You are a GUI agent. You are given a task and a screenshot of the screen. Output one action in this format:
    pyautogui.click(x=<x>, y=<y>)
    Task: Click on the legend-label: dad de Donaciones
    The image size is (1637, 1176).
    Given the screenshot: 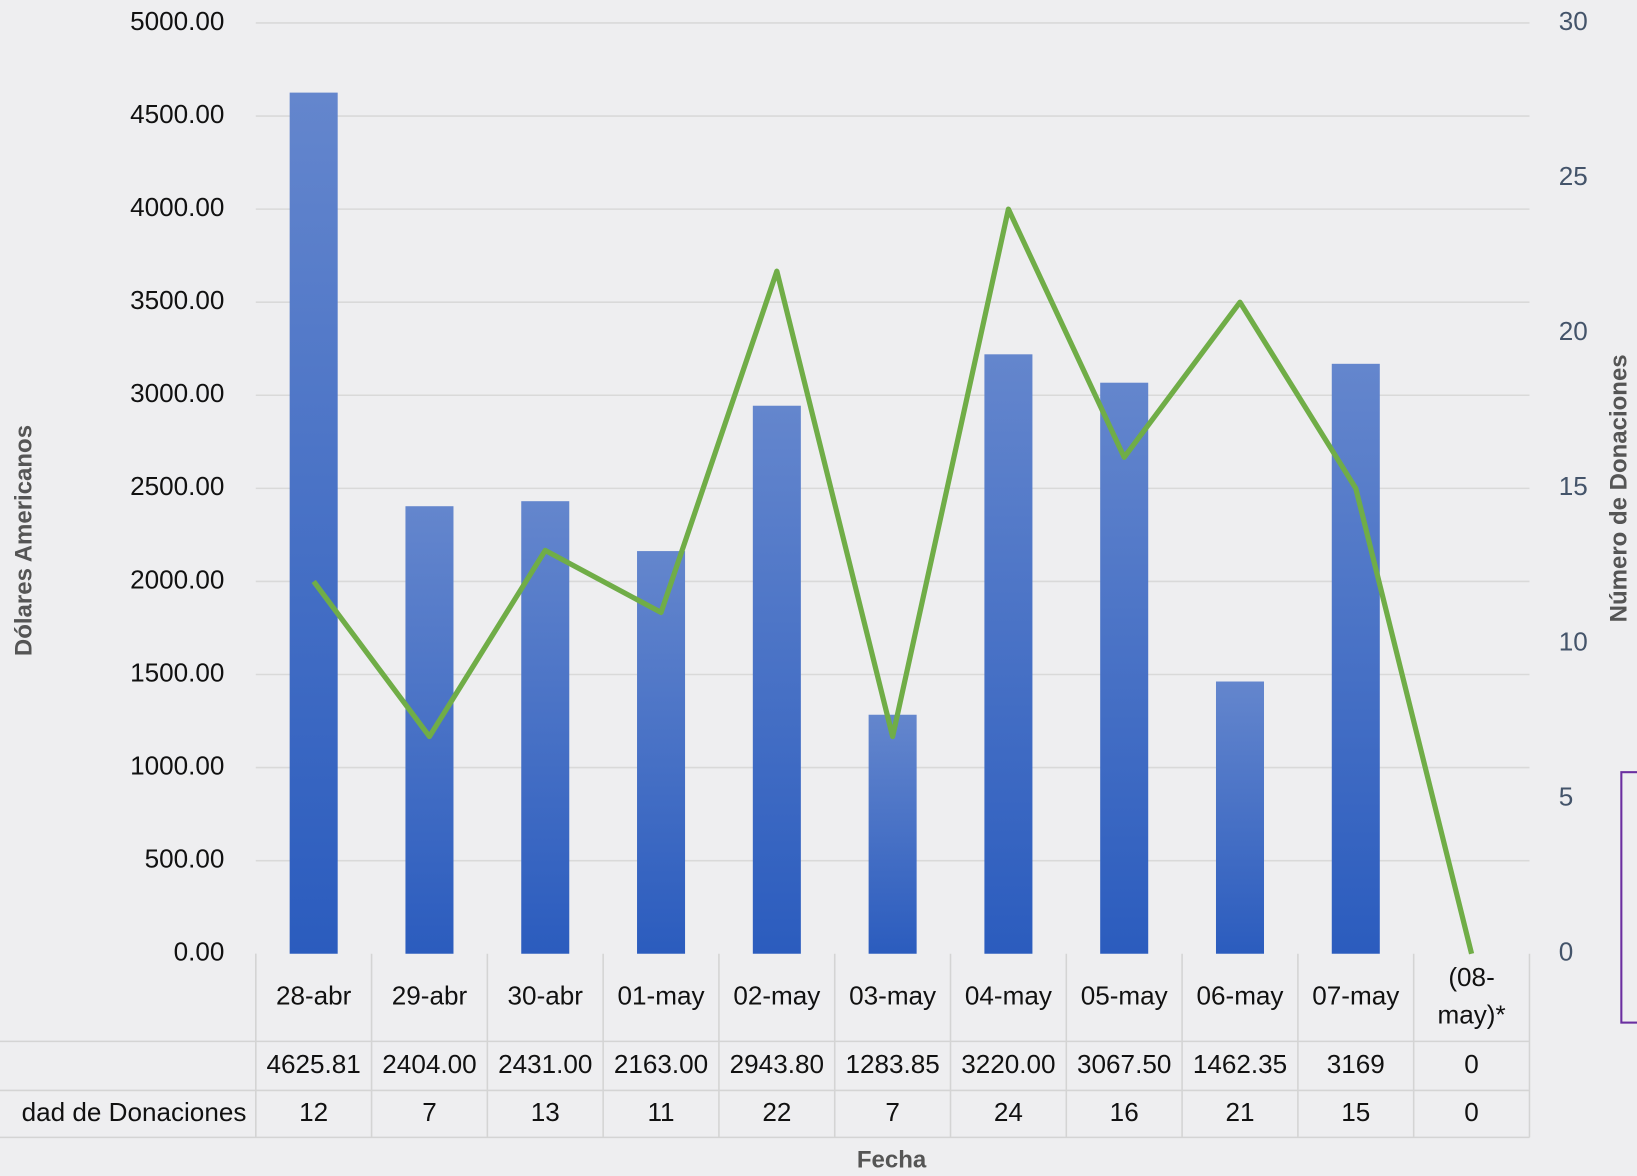 What is the action you would take?
    pyautogui.click(x=134, y=1112)
    